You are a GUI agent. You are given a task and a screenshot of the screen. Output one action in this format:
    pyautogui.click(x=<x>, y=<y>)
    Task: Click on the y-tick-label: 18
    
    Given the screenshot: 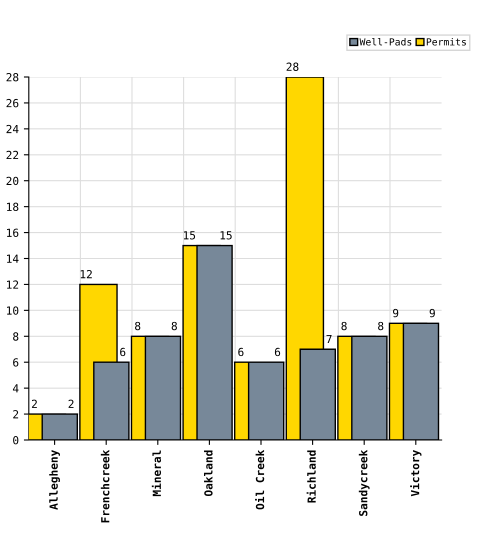 What is the action you would take?
    pyautogui.click(x=12, y=207)
    